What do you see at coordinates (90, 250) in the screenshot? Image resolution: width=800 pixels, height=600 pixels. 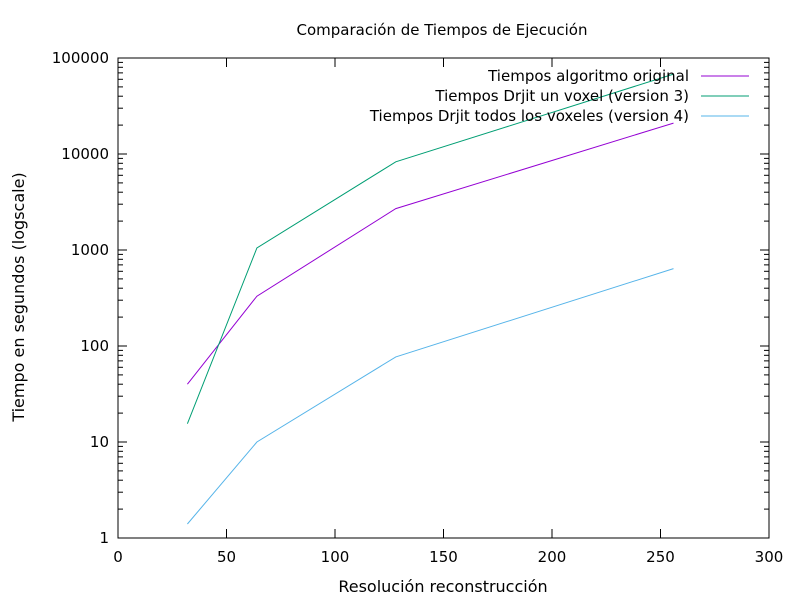 I see `y-tick-label: 1000` at bounding box center [90, 250].